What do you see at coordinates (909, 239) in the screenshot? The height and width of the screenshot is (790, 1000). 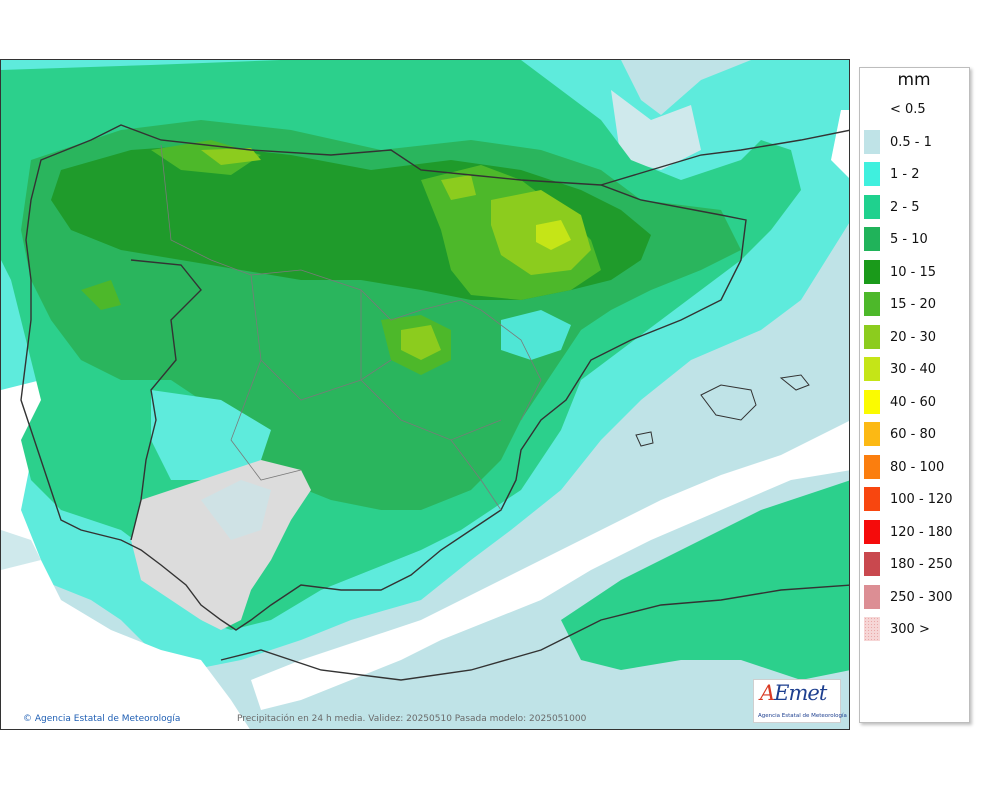 I see `legend-label: 5 - 10` at bounding box center [909, 239].